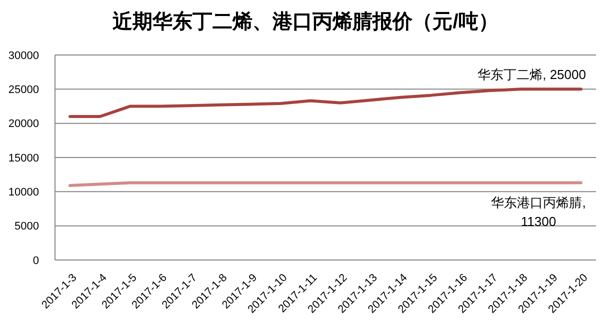  I want to click on y-tick-label: 20000, so click(23, 124).